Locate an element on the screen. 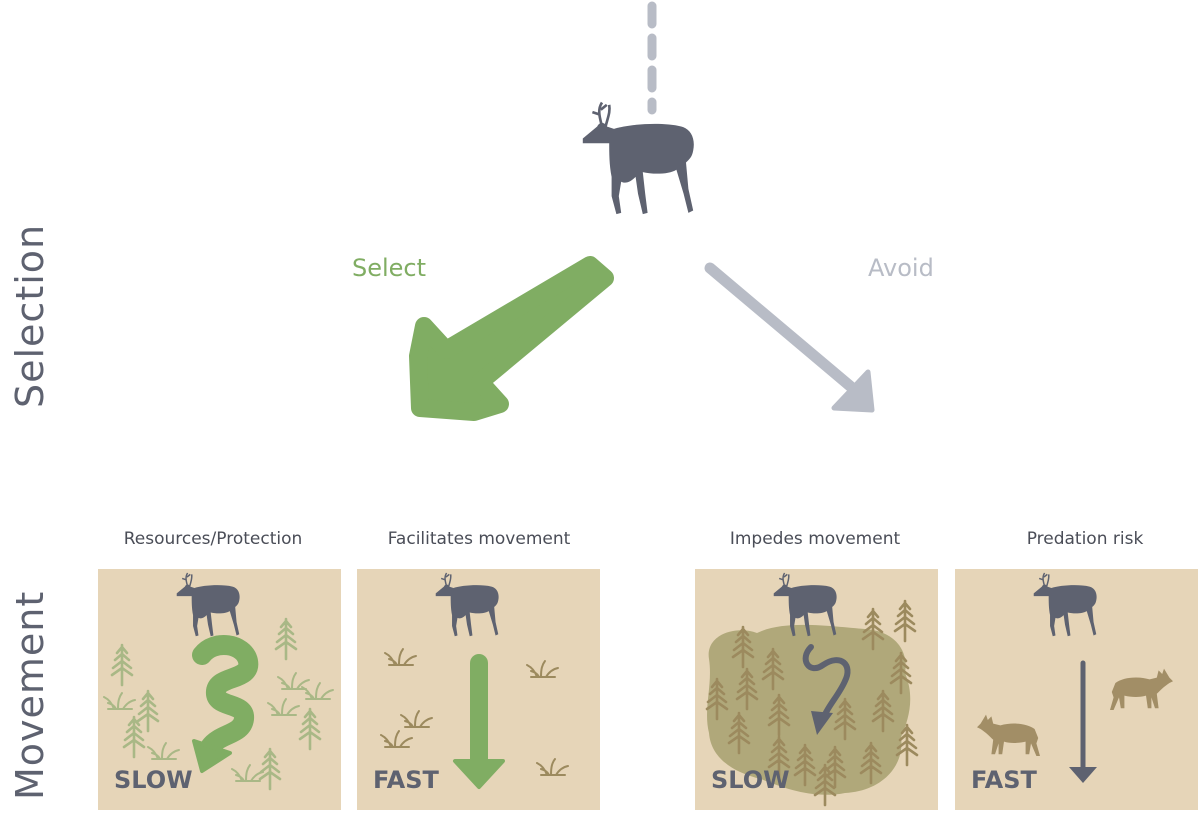 This screenshot has height=815, width=1204. select-arrow-icon is located at coordinates (511, 338).